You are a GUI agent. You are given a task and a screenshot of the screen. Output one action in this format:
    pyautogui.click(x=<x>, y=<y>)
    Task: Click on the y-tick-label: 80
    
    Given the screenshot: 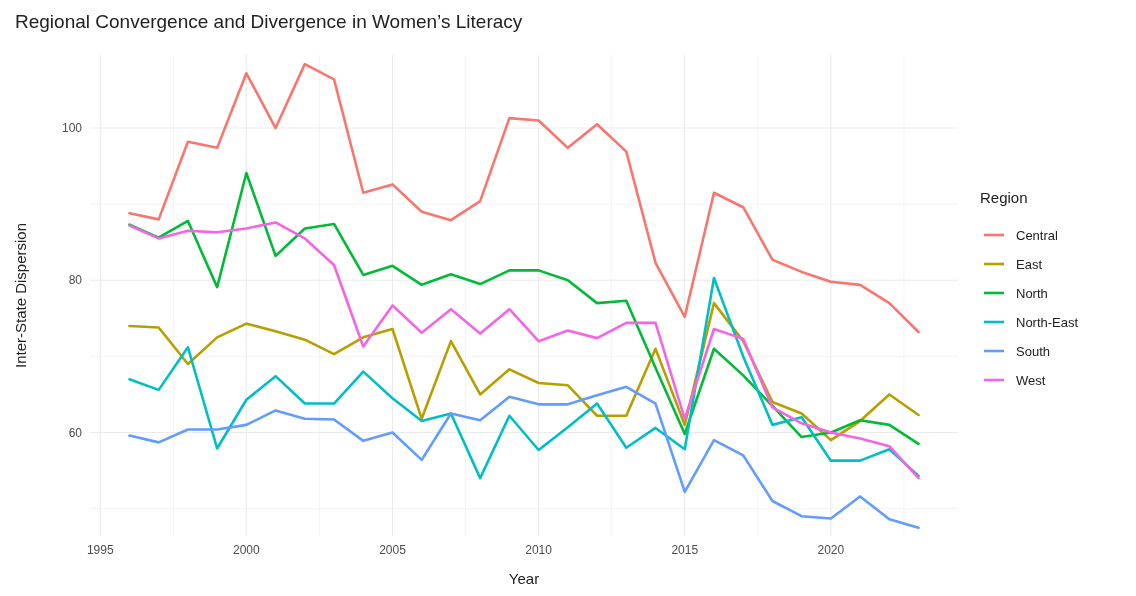 What is the action you would take?
    pyautogui.click(x=75, y=280)
    